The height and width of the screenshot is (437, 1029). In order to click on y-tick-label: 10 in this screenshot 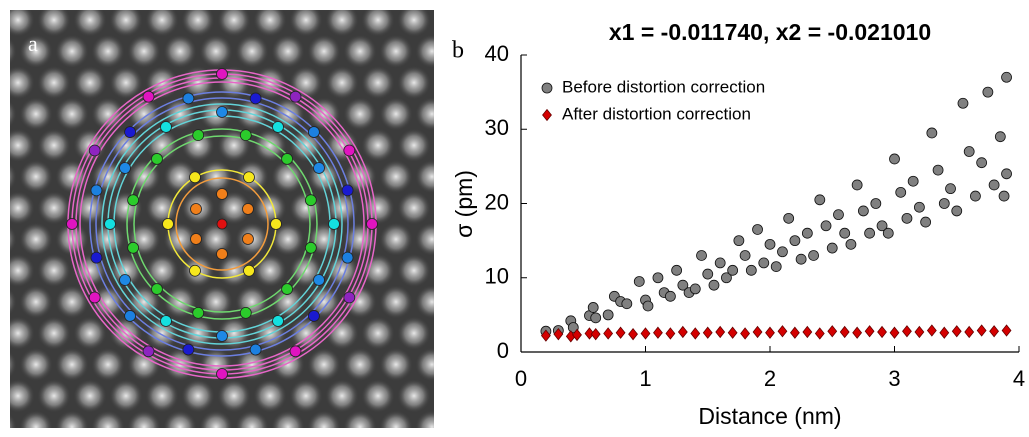, I will do `click(497, 276)`.